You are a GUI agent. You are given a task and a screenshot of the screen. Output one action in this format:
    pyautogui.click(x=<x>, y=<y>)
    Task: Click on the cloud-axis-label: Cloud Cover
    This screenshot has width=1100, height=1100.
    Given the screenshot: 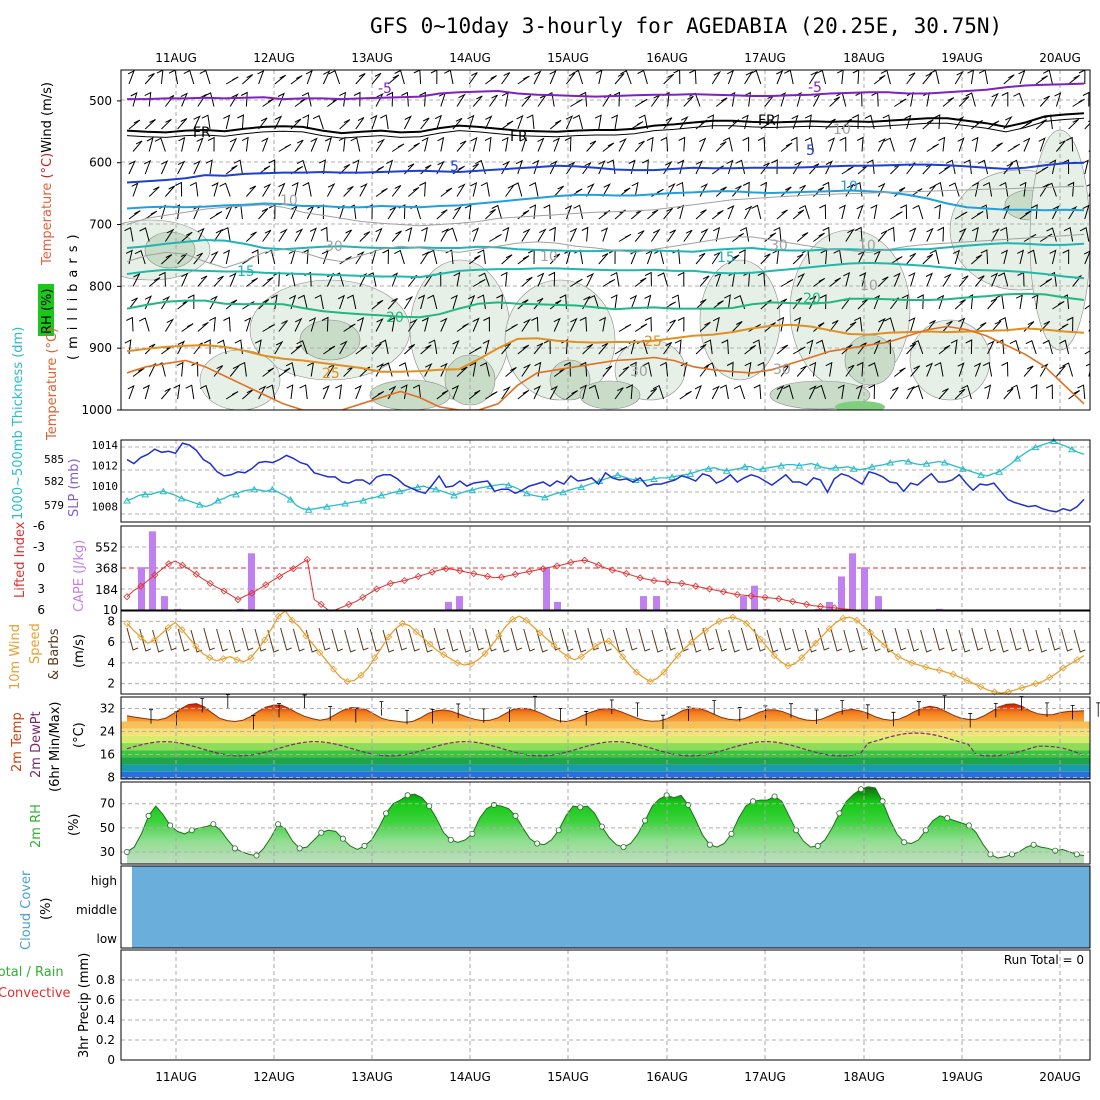 What is the action you would take?
    pyautogui.click(x=26, y=910)
    